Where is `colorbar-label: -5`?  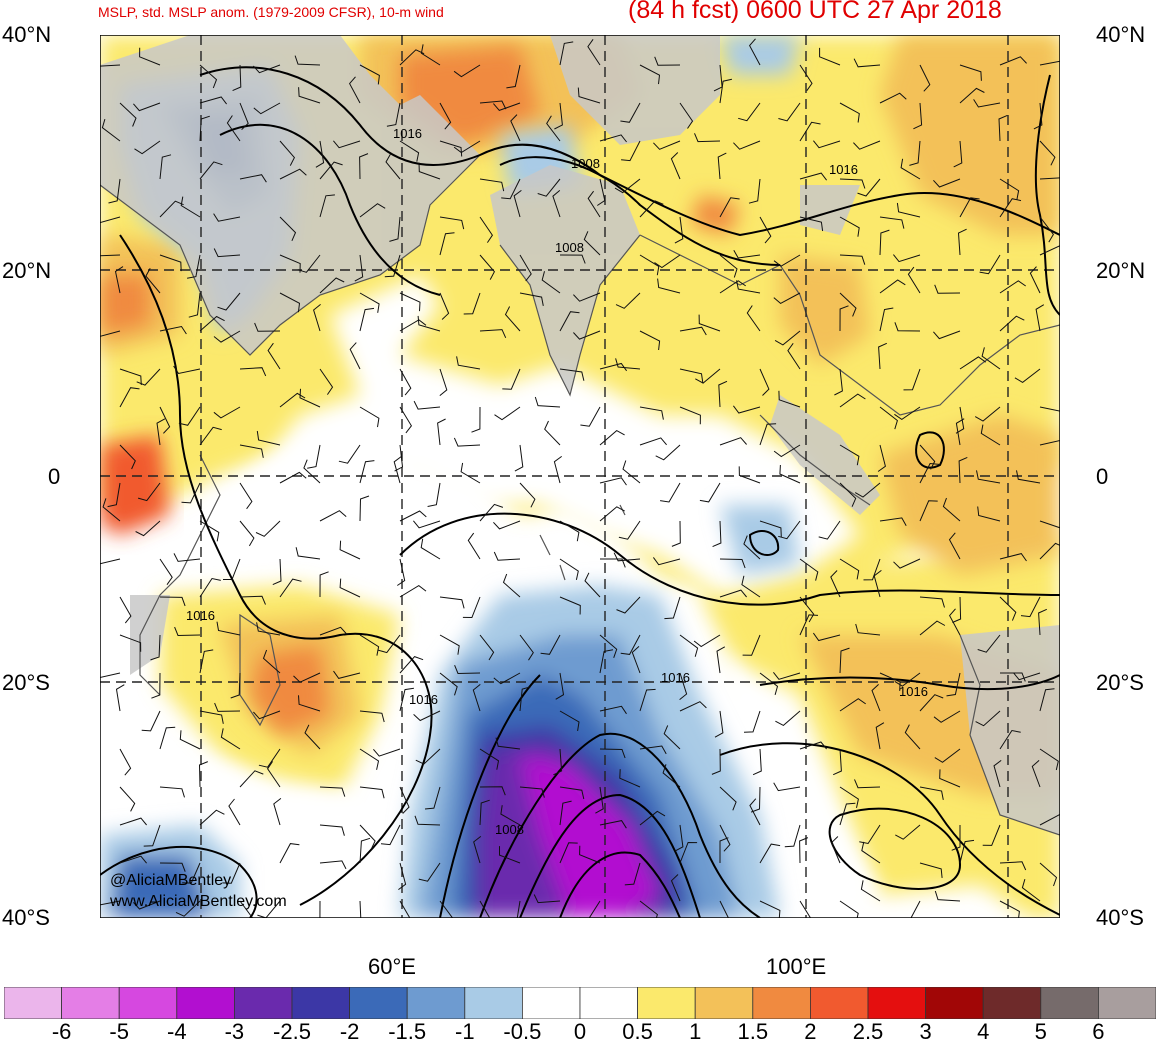
colorbar-label: -5 is located at coordinates (119, 1031).